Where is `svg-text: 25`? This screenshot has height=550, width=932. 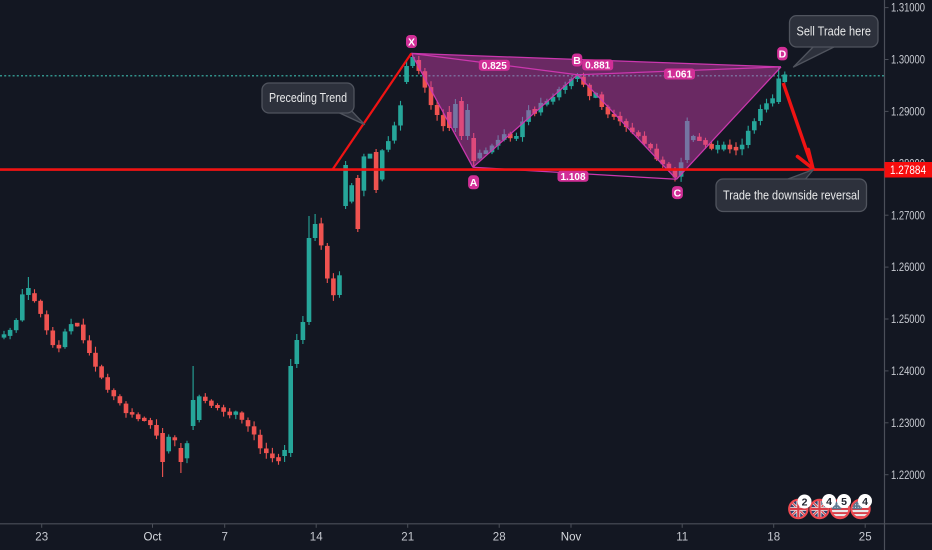 svg-text: 25 is located at coordinates (865, 538).